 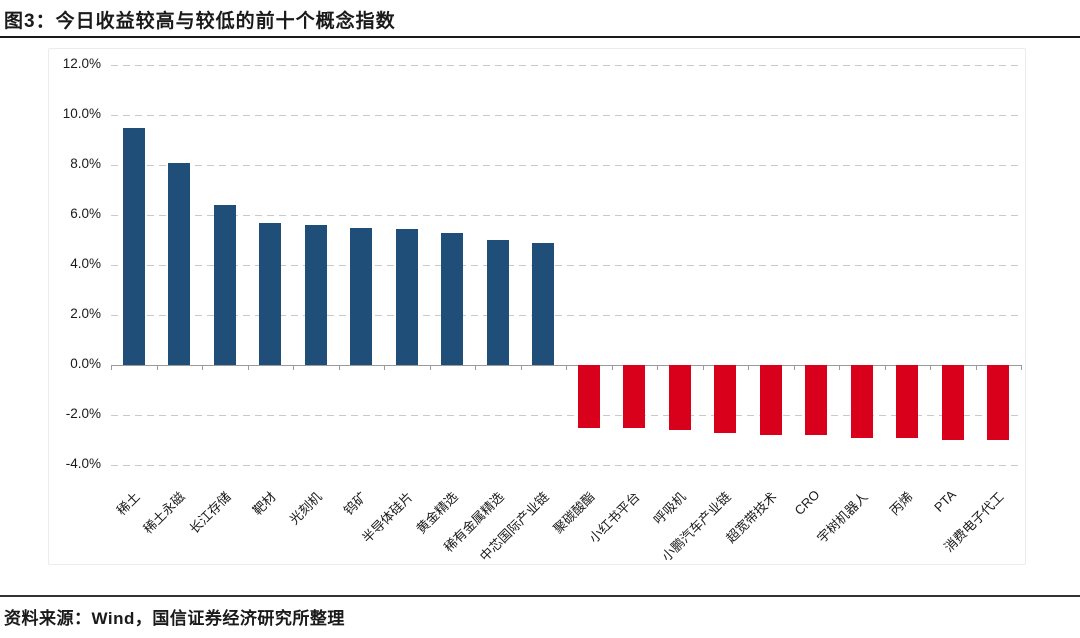 I want to click on y-axis-label: 12.0%, so click(x=81, y=63).